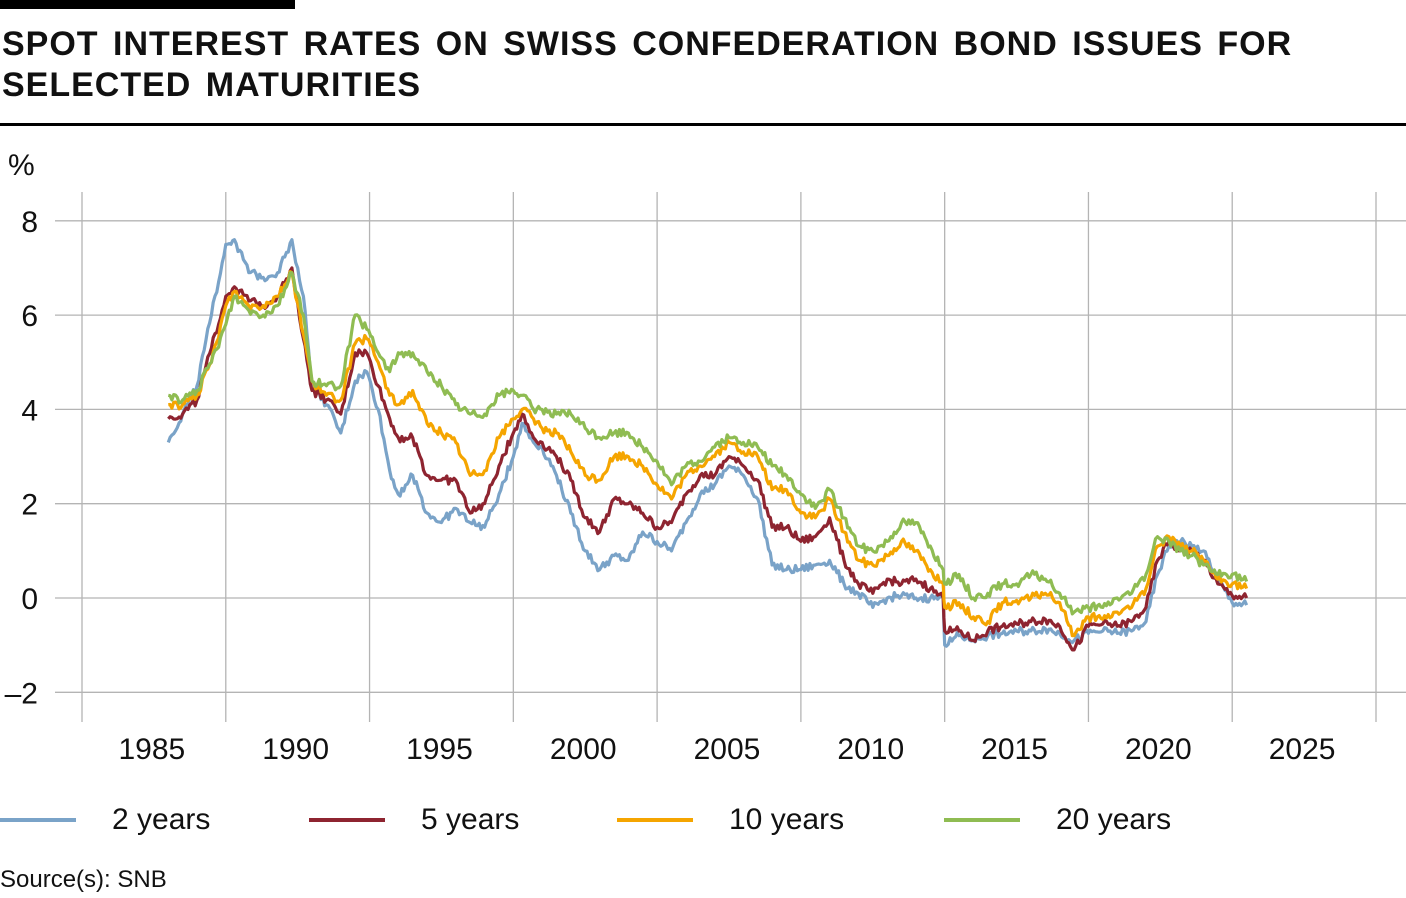 The width and height of the screenshot is (1406, 898). I want to click on legend-item-5-years: 5 years, so click(414, 820).